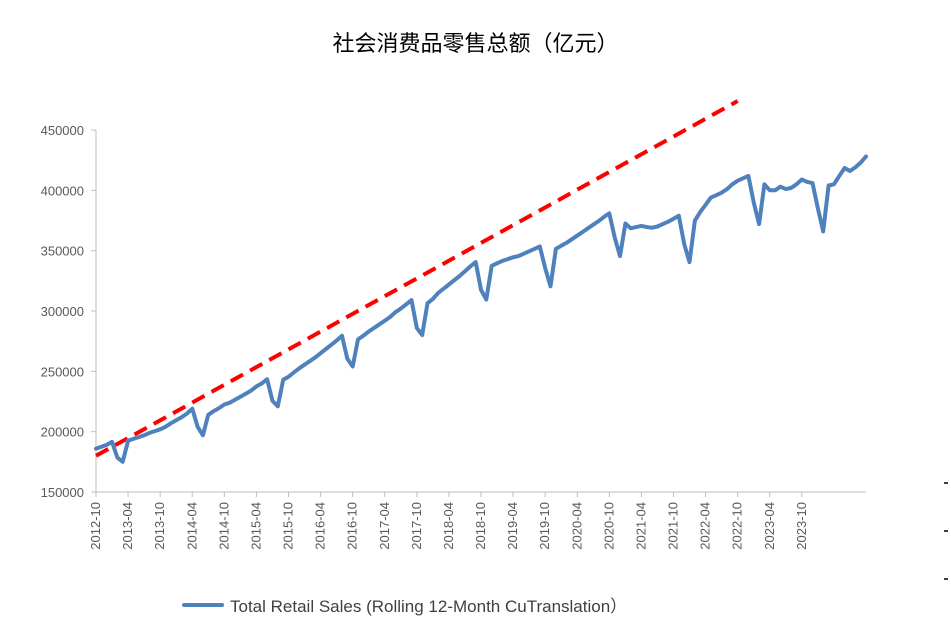 The image size is (951, 635). I want to click on chart-title: 社会消费品零售总额（亿元）, so click(475, 44).